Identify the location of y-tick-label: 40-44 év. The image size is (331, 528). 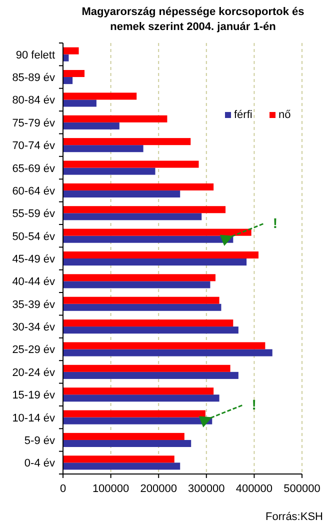
(34, 282).